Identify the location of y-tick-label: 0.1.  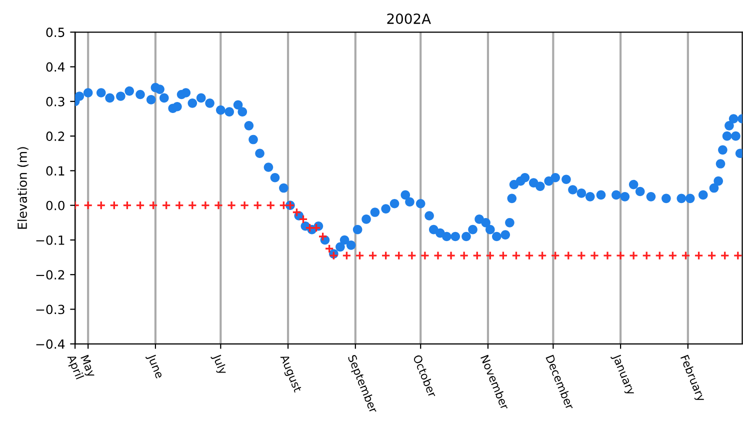
(55, 171).